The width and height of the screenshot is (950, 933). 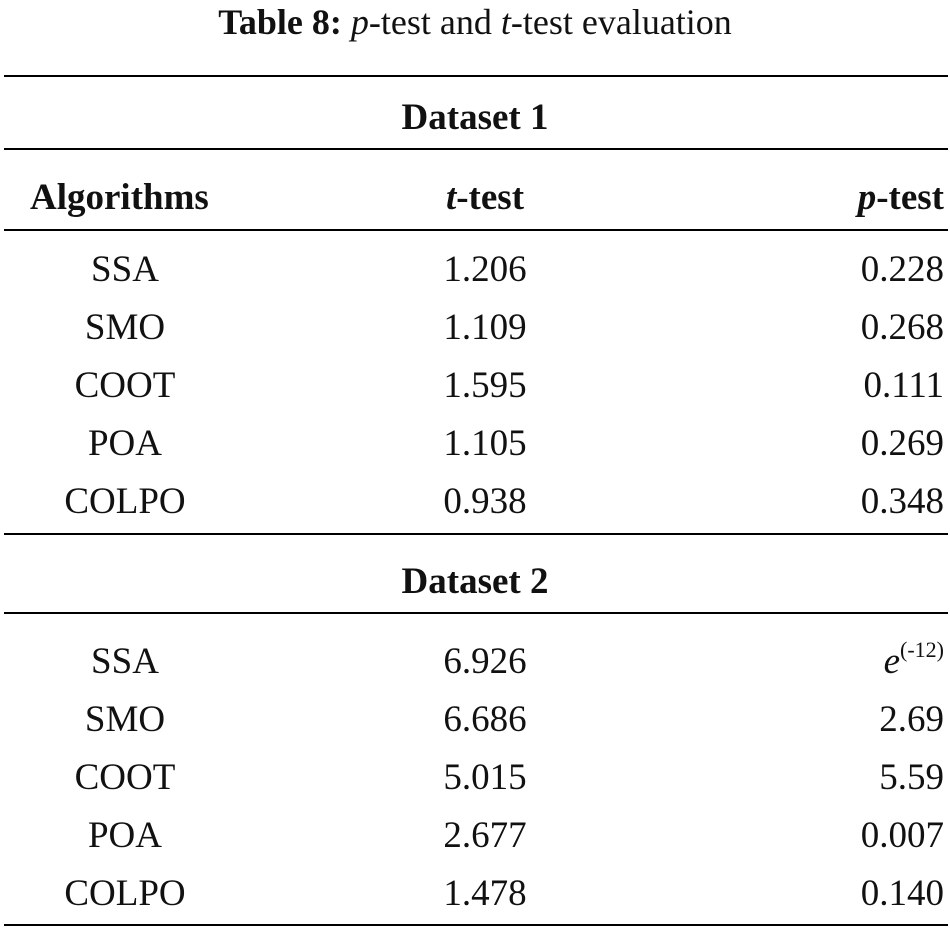 I want to click on caption-end-text: -test evaluation, so click(x=621, y=22).